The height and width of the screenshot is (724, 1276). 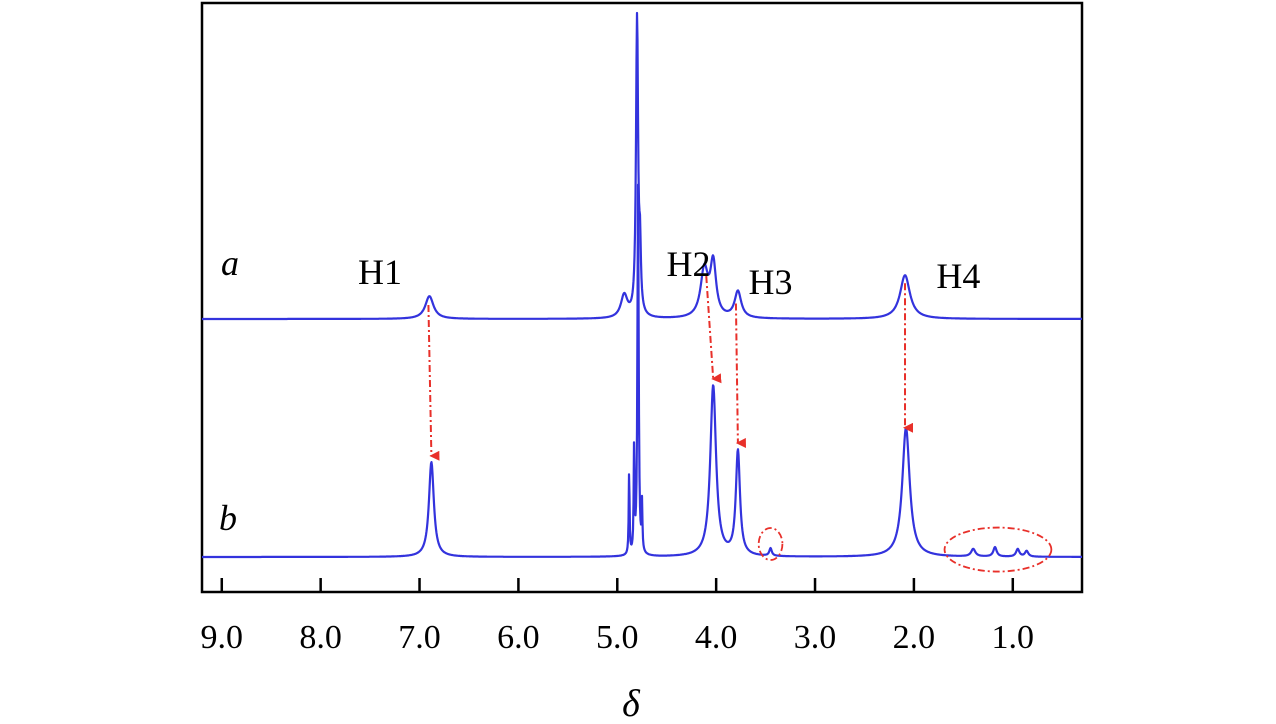 What do you see at coordinates (518, 637) in the screenshot?
I see `x-tick-label-3: 6.0` at bounding box center [518, 637].